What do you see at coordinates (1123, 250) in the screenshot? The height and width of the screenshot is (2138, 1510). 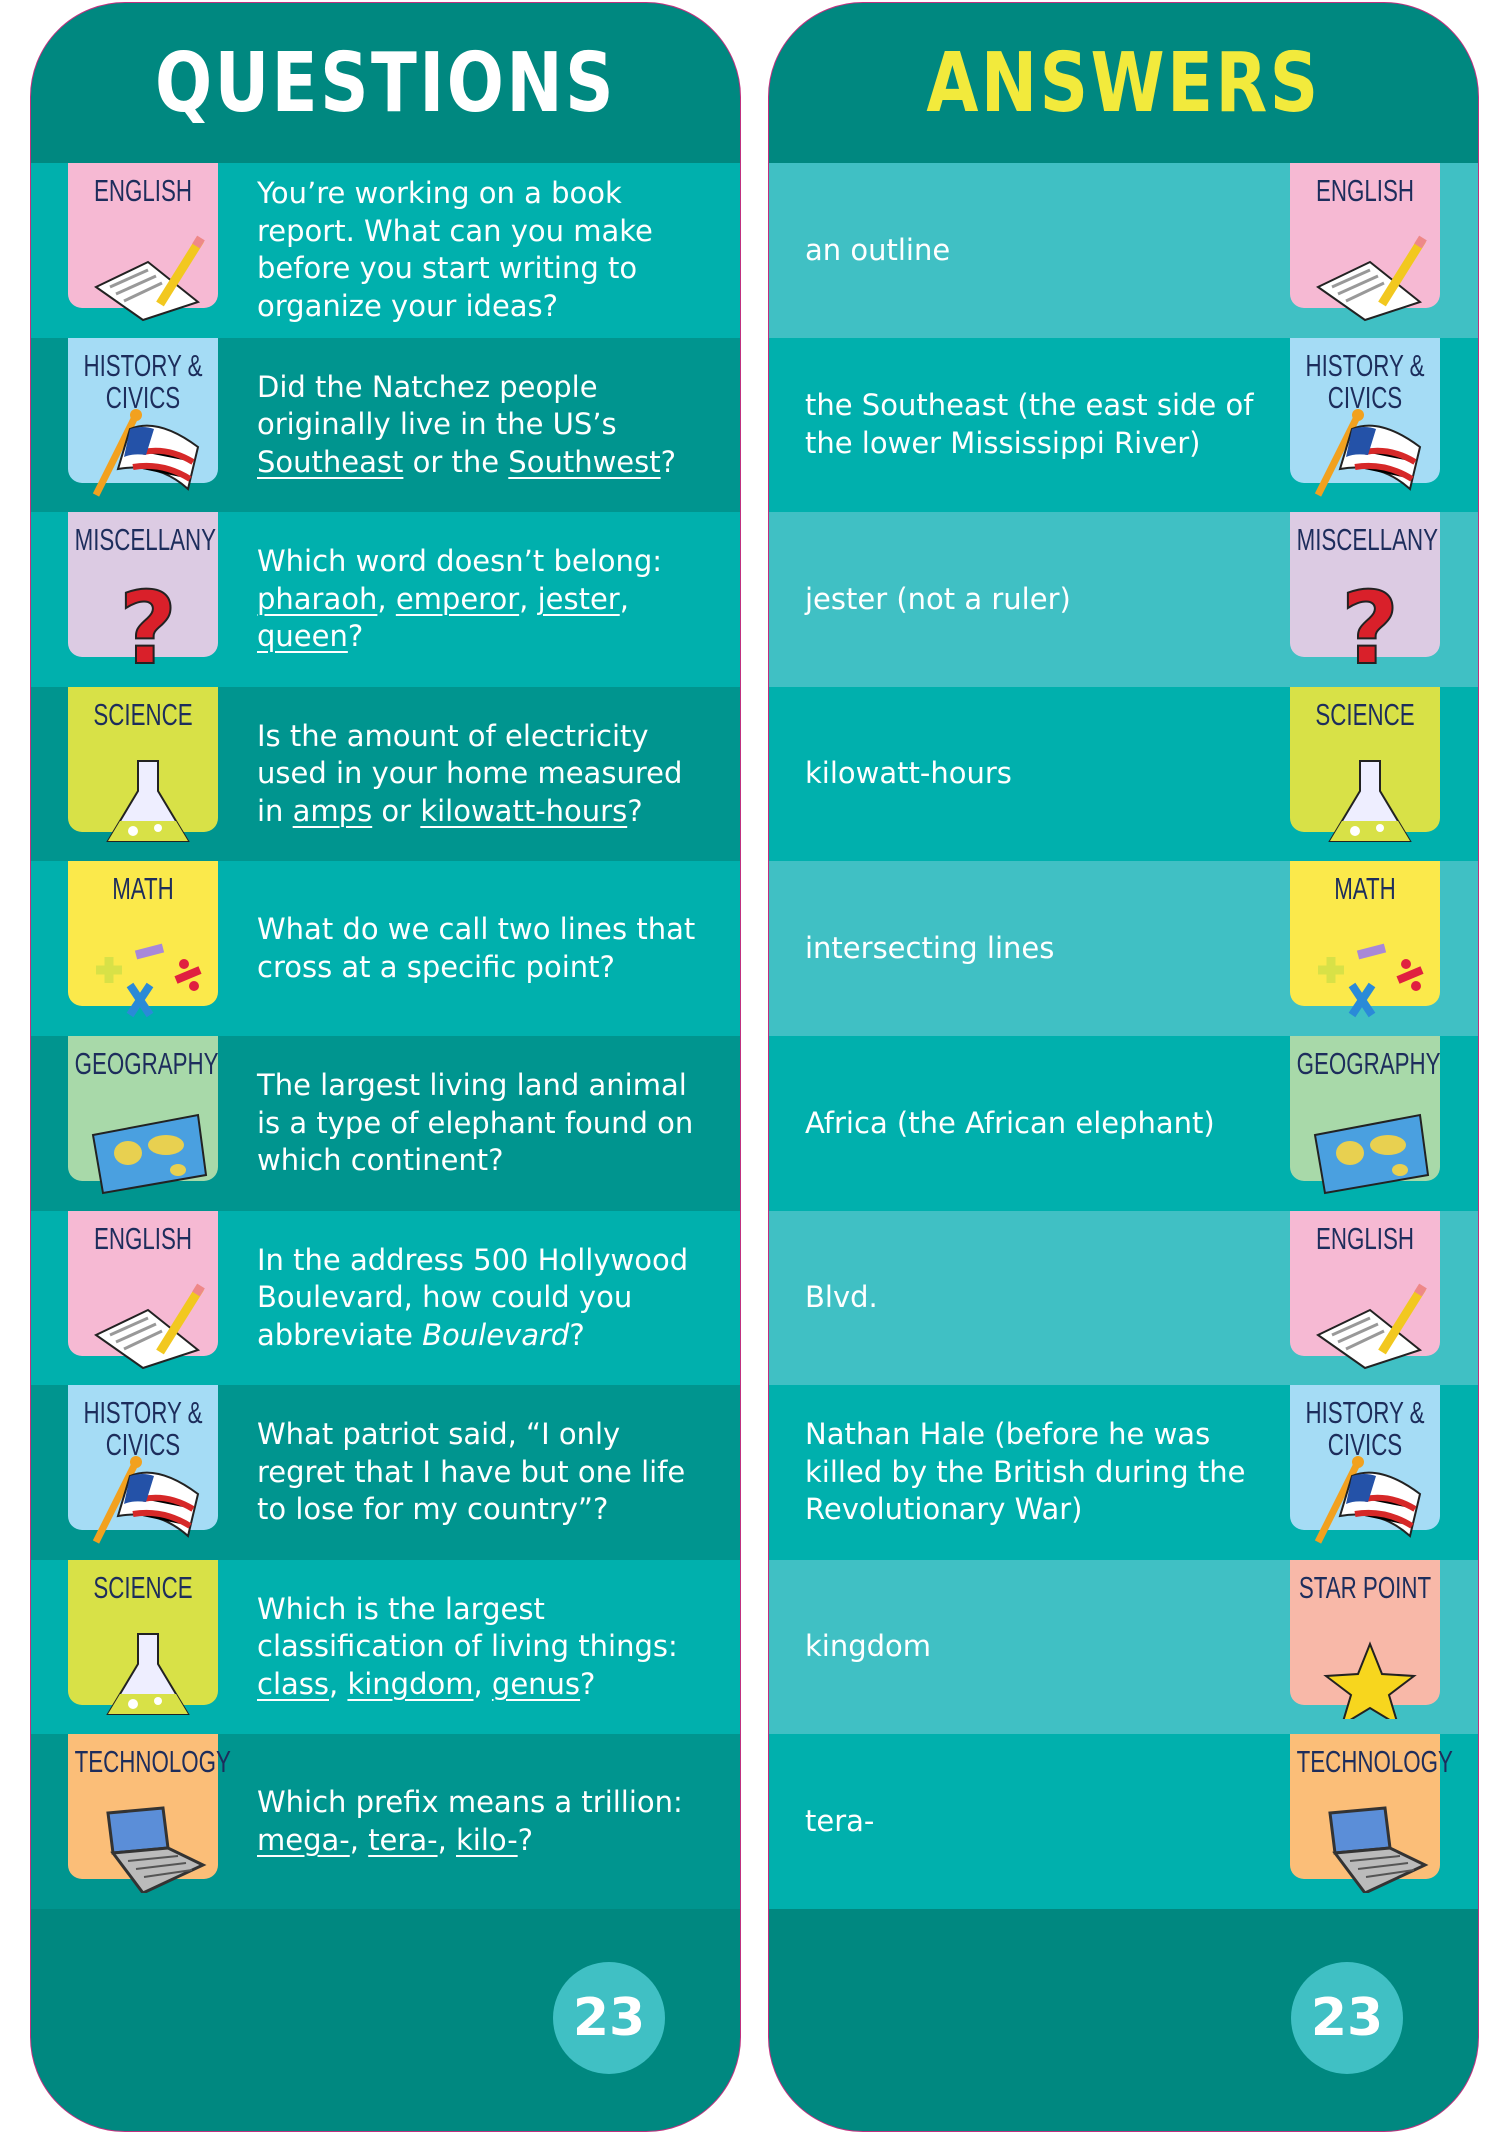 I see `answer-row: an outline ENGLISH` at bounding box center [1123, 250].